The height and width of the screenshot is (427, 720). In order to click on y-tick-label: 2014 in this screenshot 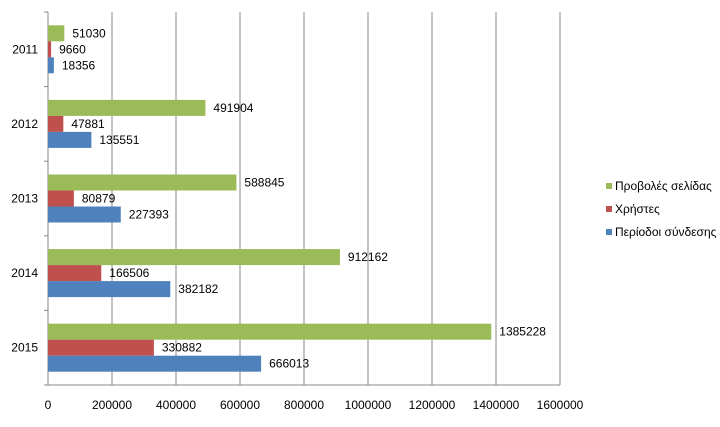, I will do `click(24, 273)`.